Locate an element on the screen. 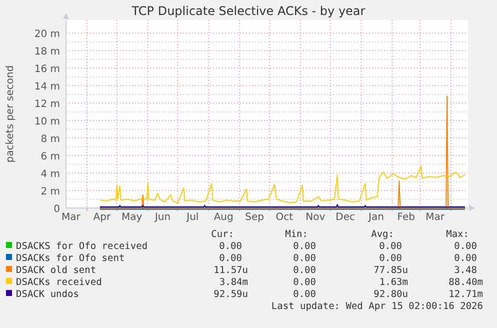 This screenshot has width=497, height=328. y-tick-label: 0 is located at coordinates (57, 209).